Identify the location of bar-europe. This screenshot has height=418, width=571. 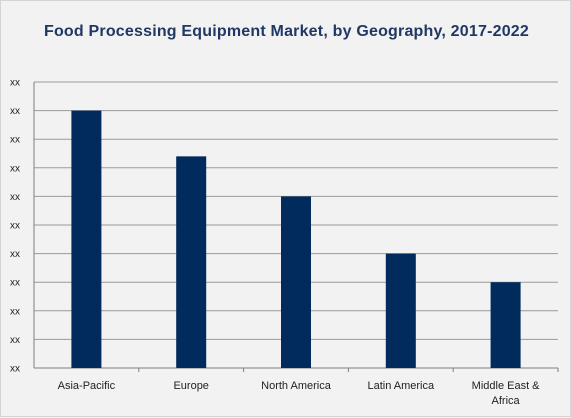
(191, 262).